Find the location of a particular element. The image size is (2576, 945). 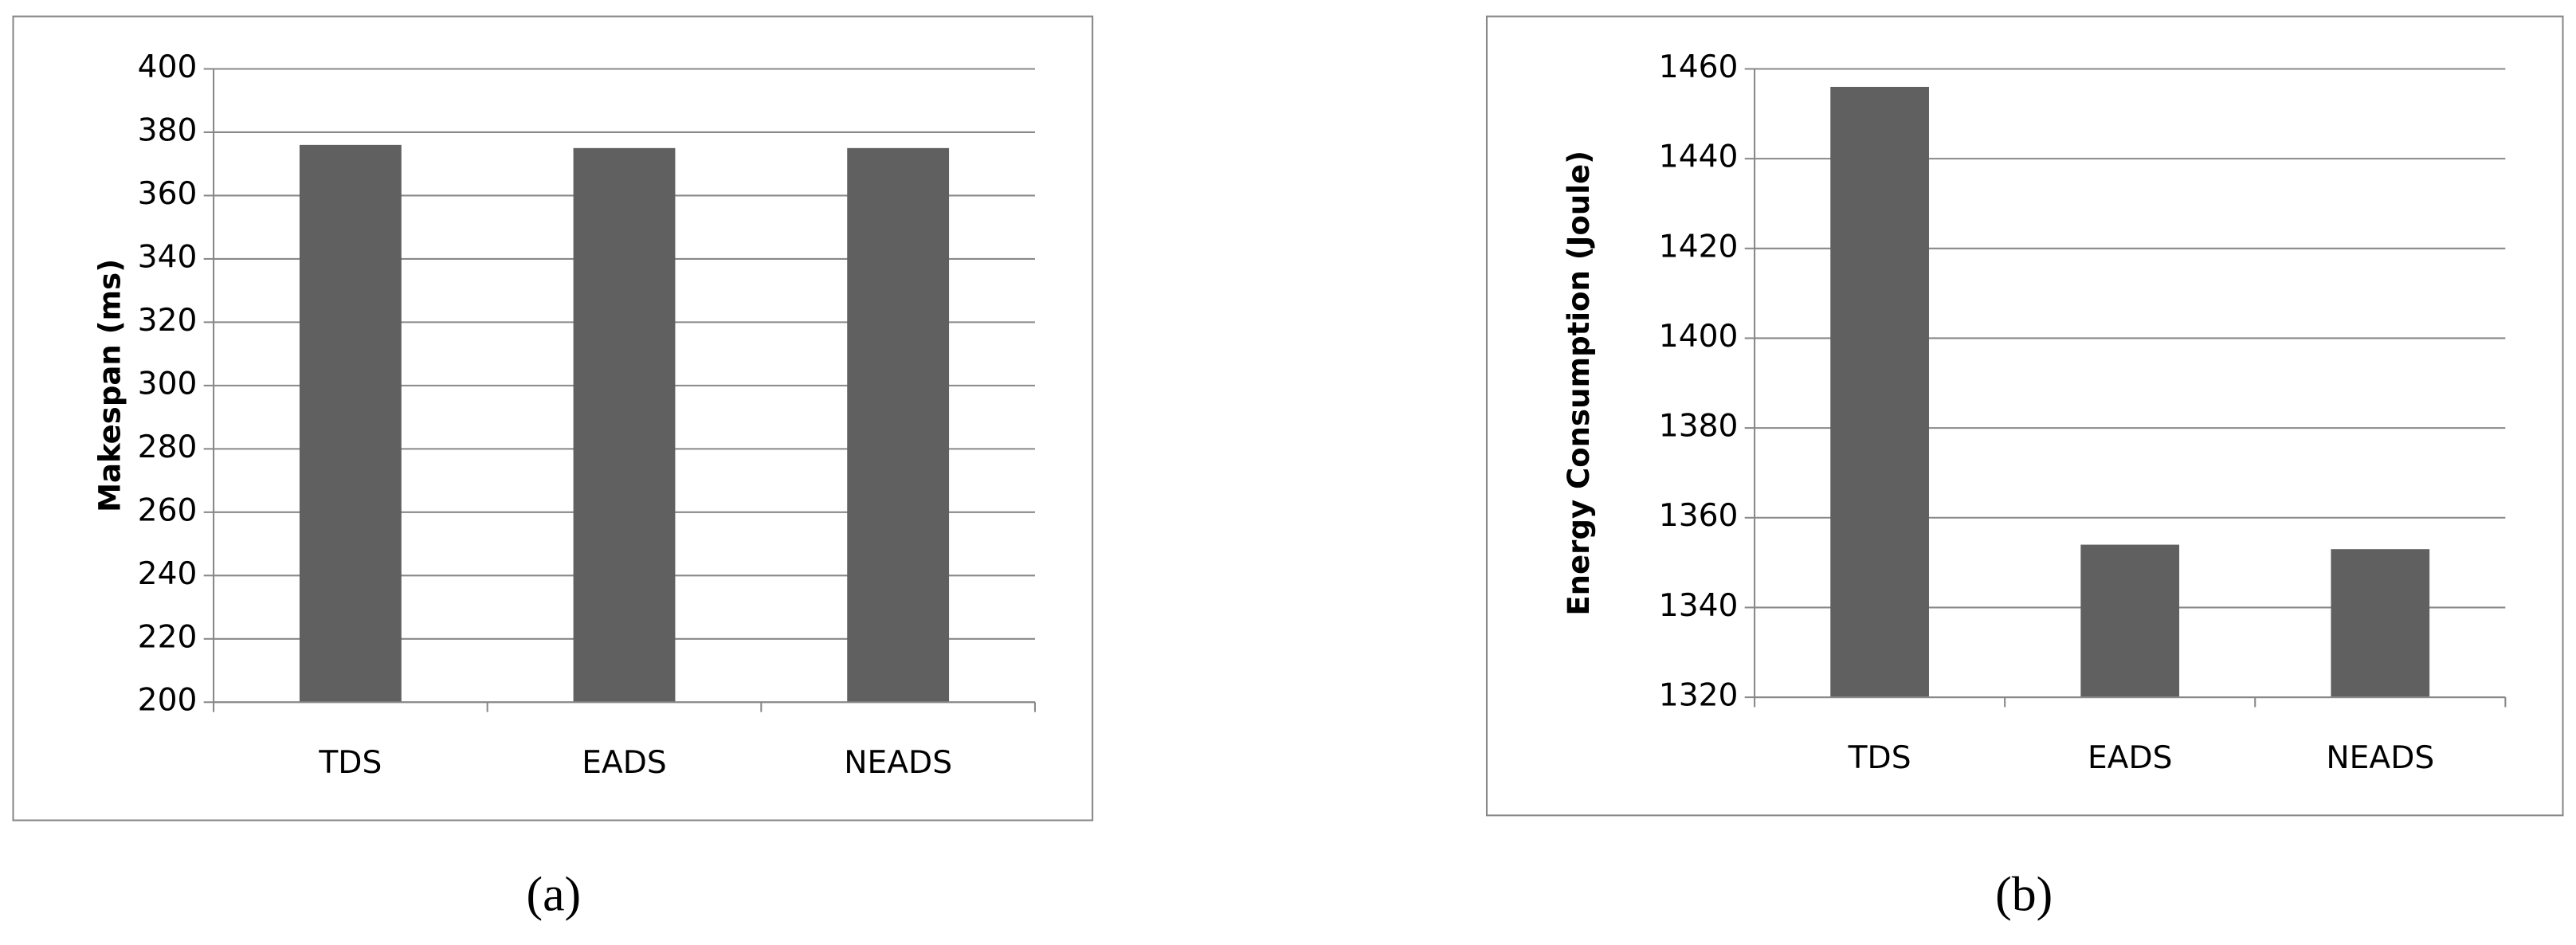

y-tick-label: 280 is located at coordinates (168, 447).